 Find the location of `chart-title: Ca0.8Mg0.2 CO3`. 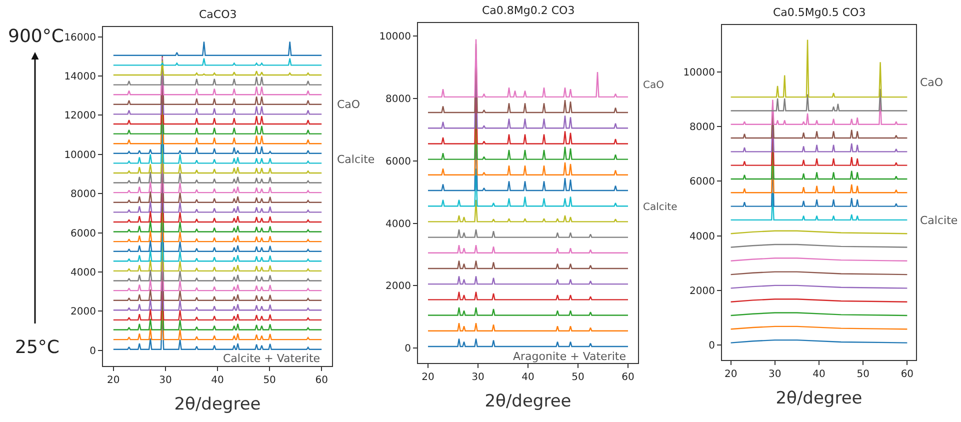

chart-title: Ca0.8Mg0.2 CO3 is located at coordinates (528, 10).